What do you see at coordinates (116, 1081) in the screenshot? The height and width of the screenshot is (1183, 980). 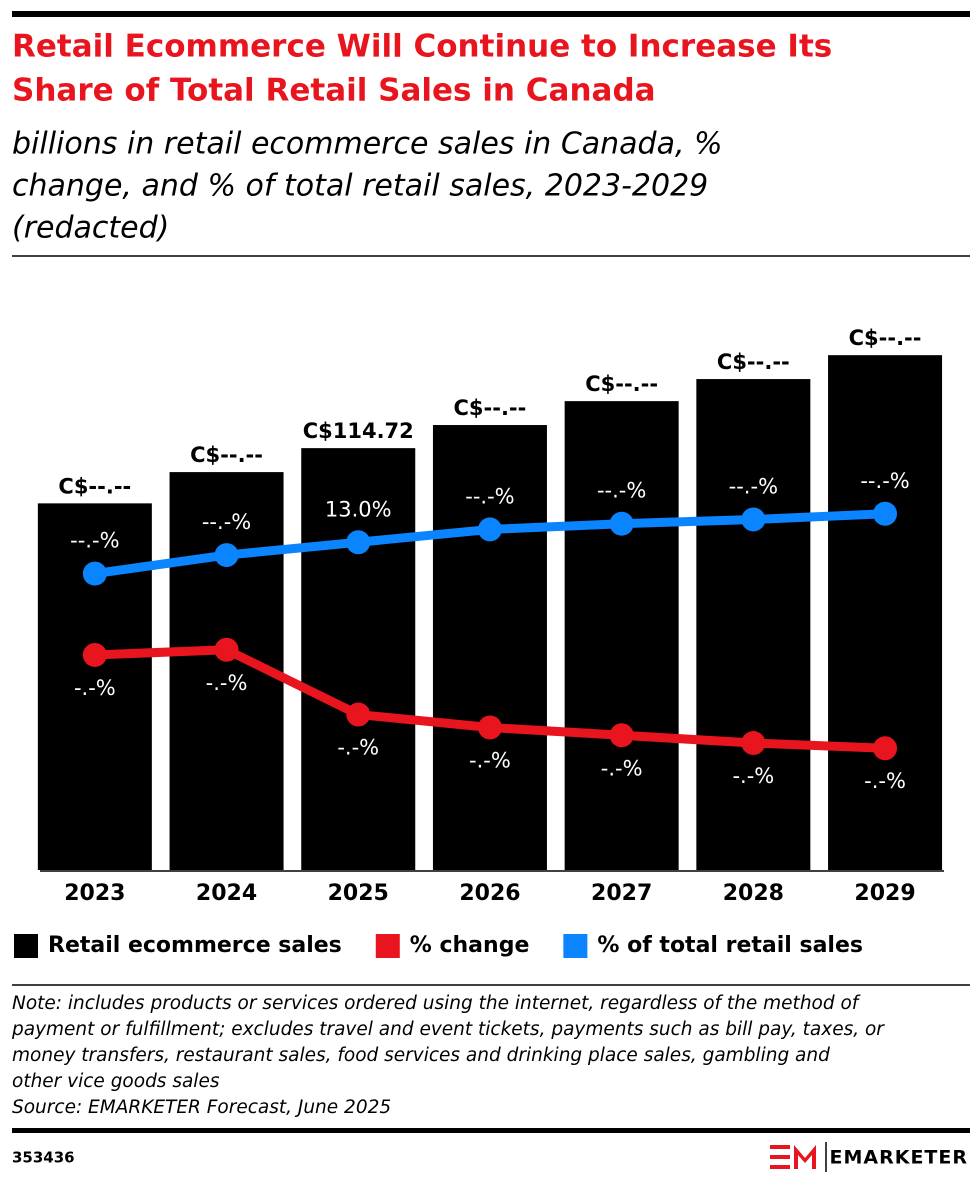 I see `note: other vice goods sales` at bounding box center [116, 1081].